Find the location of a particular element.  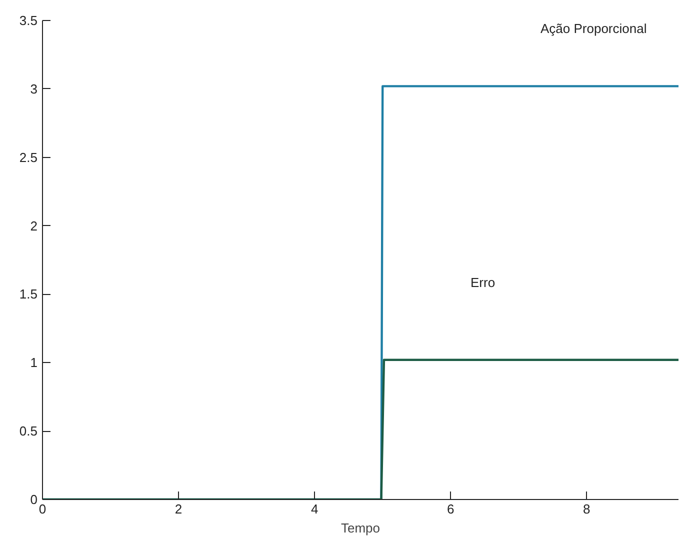

y-tick-label: 2 is located at coordinates (34, 226).